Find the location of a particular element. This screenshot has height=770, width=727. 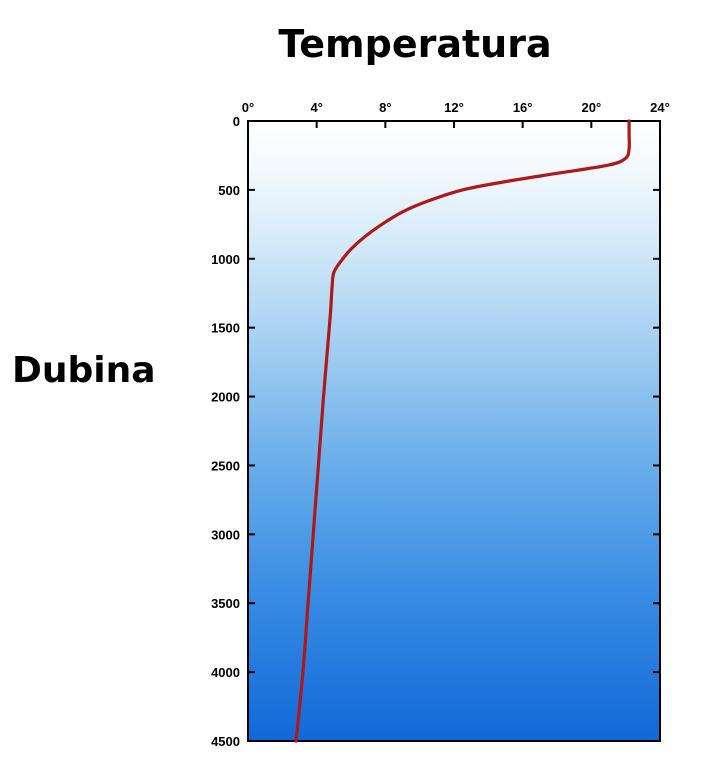

y-tick-label: 2000 is located at coordinates (225, 397).